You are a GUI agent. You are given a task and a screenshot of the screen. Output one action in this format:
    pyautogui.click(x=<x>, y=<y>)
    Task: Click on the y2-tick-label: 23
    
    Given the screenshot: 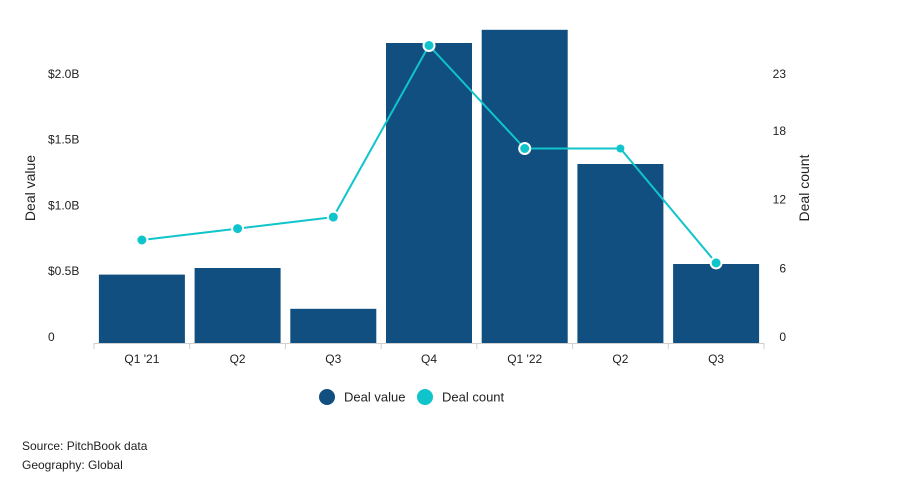 What is the action you would take?
    pyautogui.click(x=780, y=74)
    